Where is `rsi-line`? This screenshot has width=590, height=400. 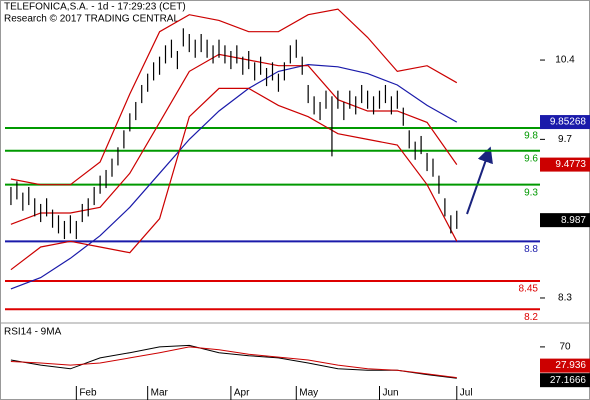
rsi-line is located at coordinates (233, 362).